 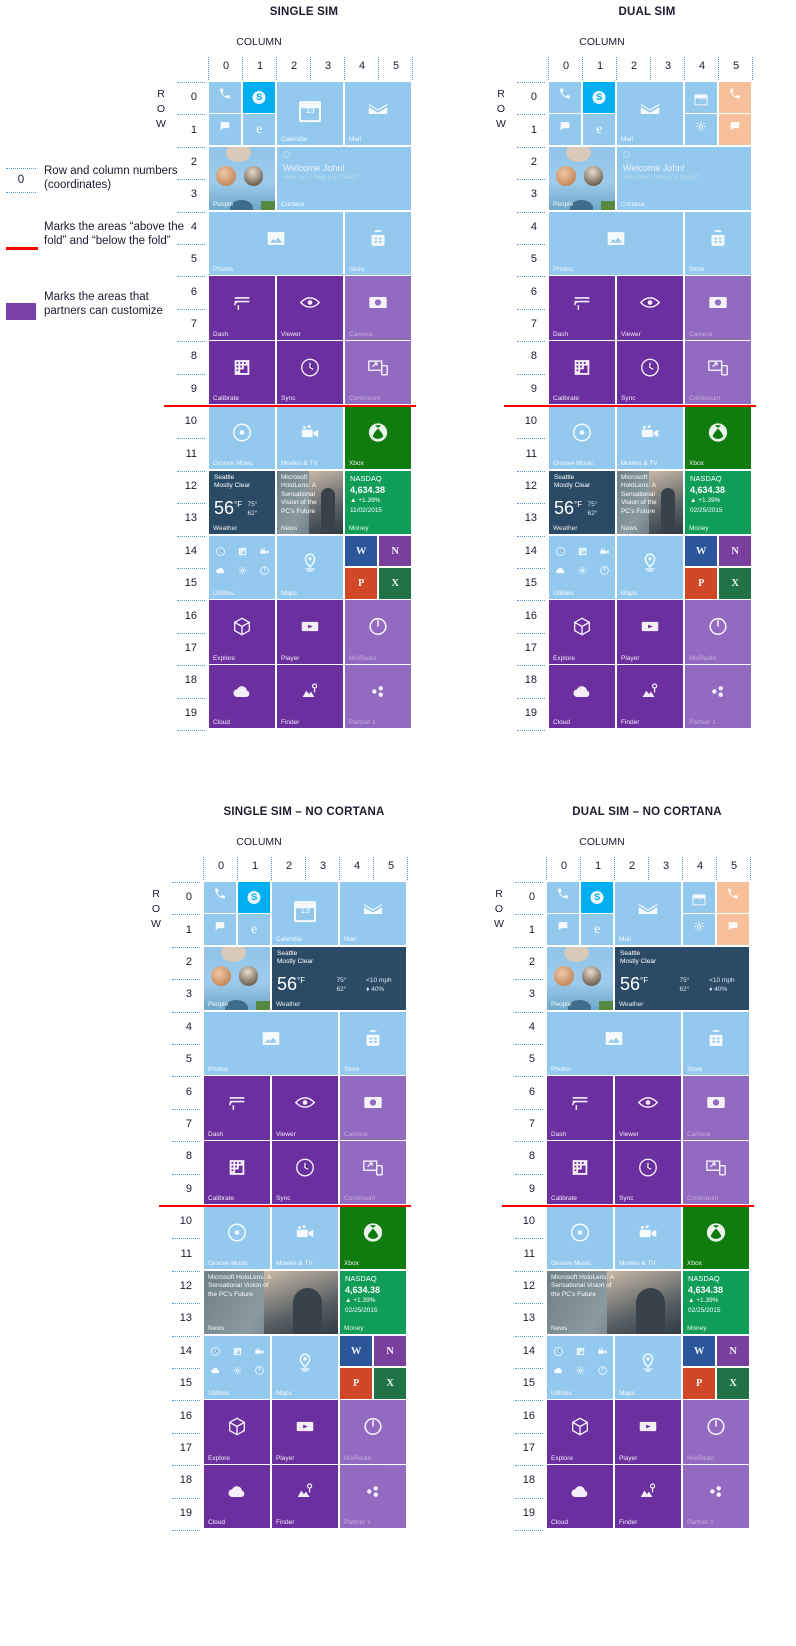 I want to click on tile-calibrate-dual-sim: Calibrate, so click(x=582, y=373).